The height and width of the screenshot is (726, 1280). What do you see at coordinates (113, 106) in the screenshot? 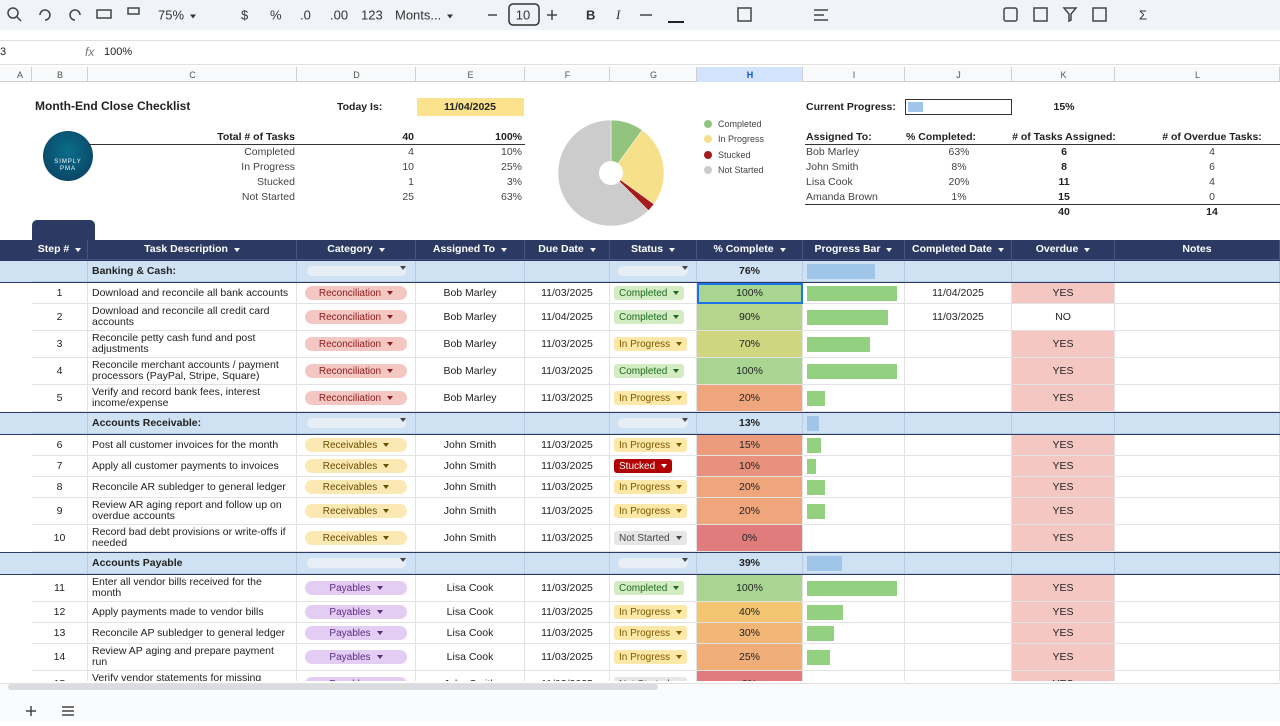
I see `sheet-title: Month-End Close Checklist` at bounding box center [113, 106].